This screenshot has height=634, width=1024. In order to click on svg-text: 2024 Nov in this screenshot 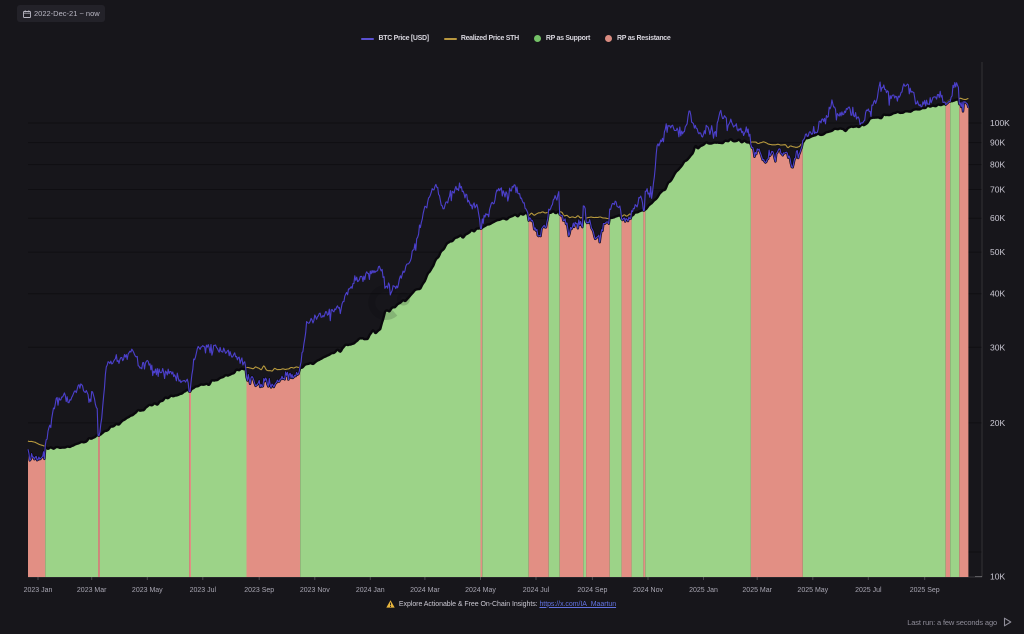, I will do `click(648, 590)`.